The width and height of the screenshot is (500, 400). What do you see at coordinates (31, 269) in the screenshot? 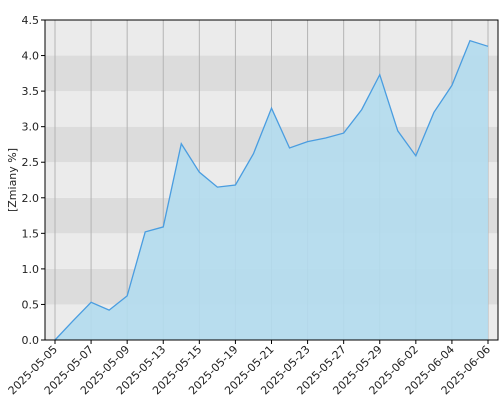
I see `y-tick-label: 1.0` at bounding box center [31, 269].